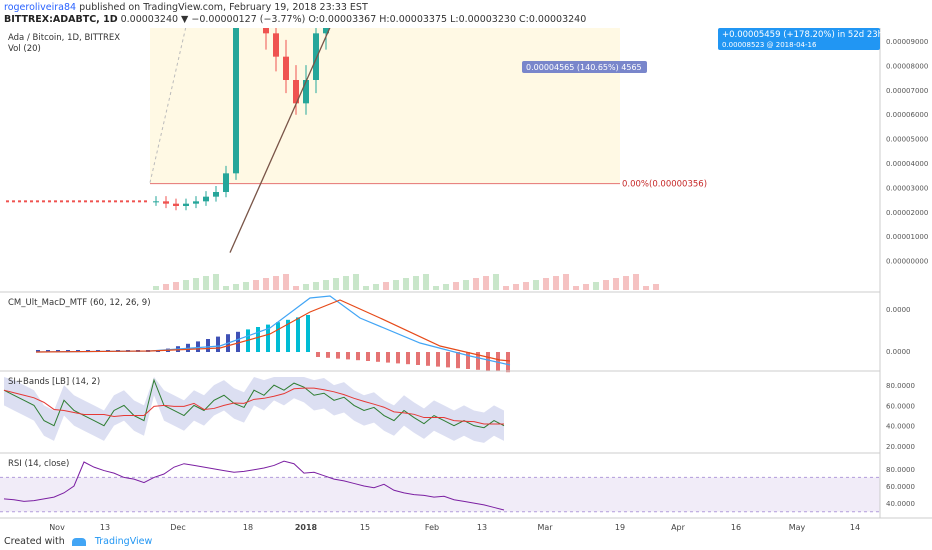  I want to click on time-tick: 18, so click(248, 527).